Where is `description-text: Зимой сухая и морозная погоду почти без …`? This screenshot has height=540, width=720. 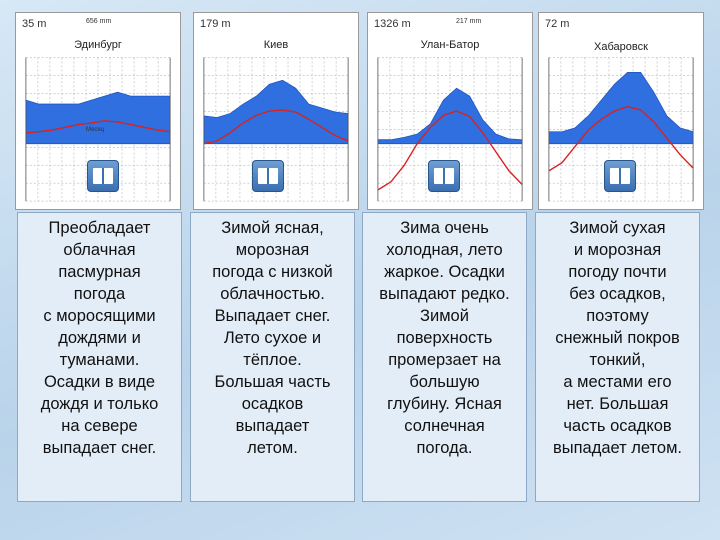 description-text: Зимой сухая и морозная погоду почти без … is located at coordinates (617, 338).